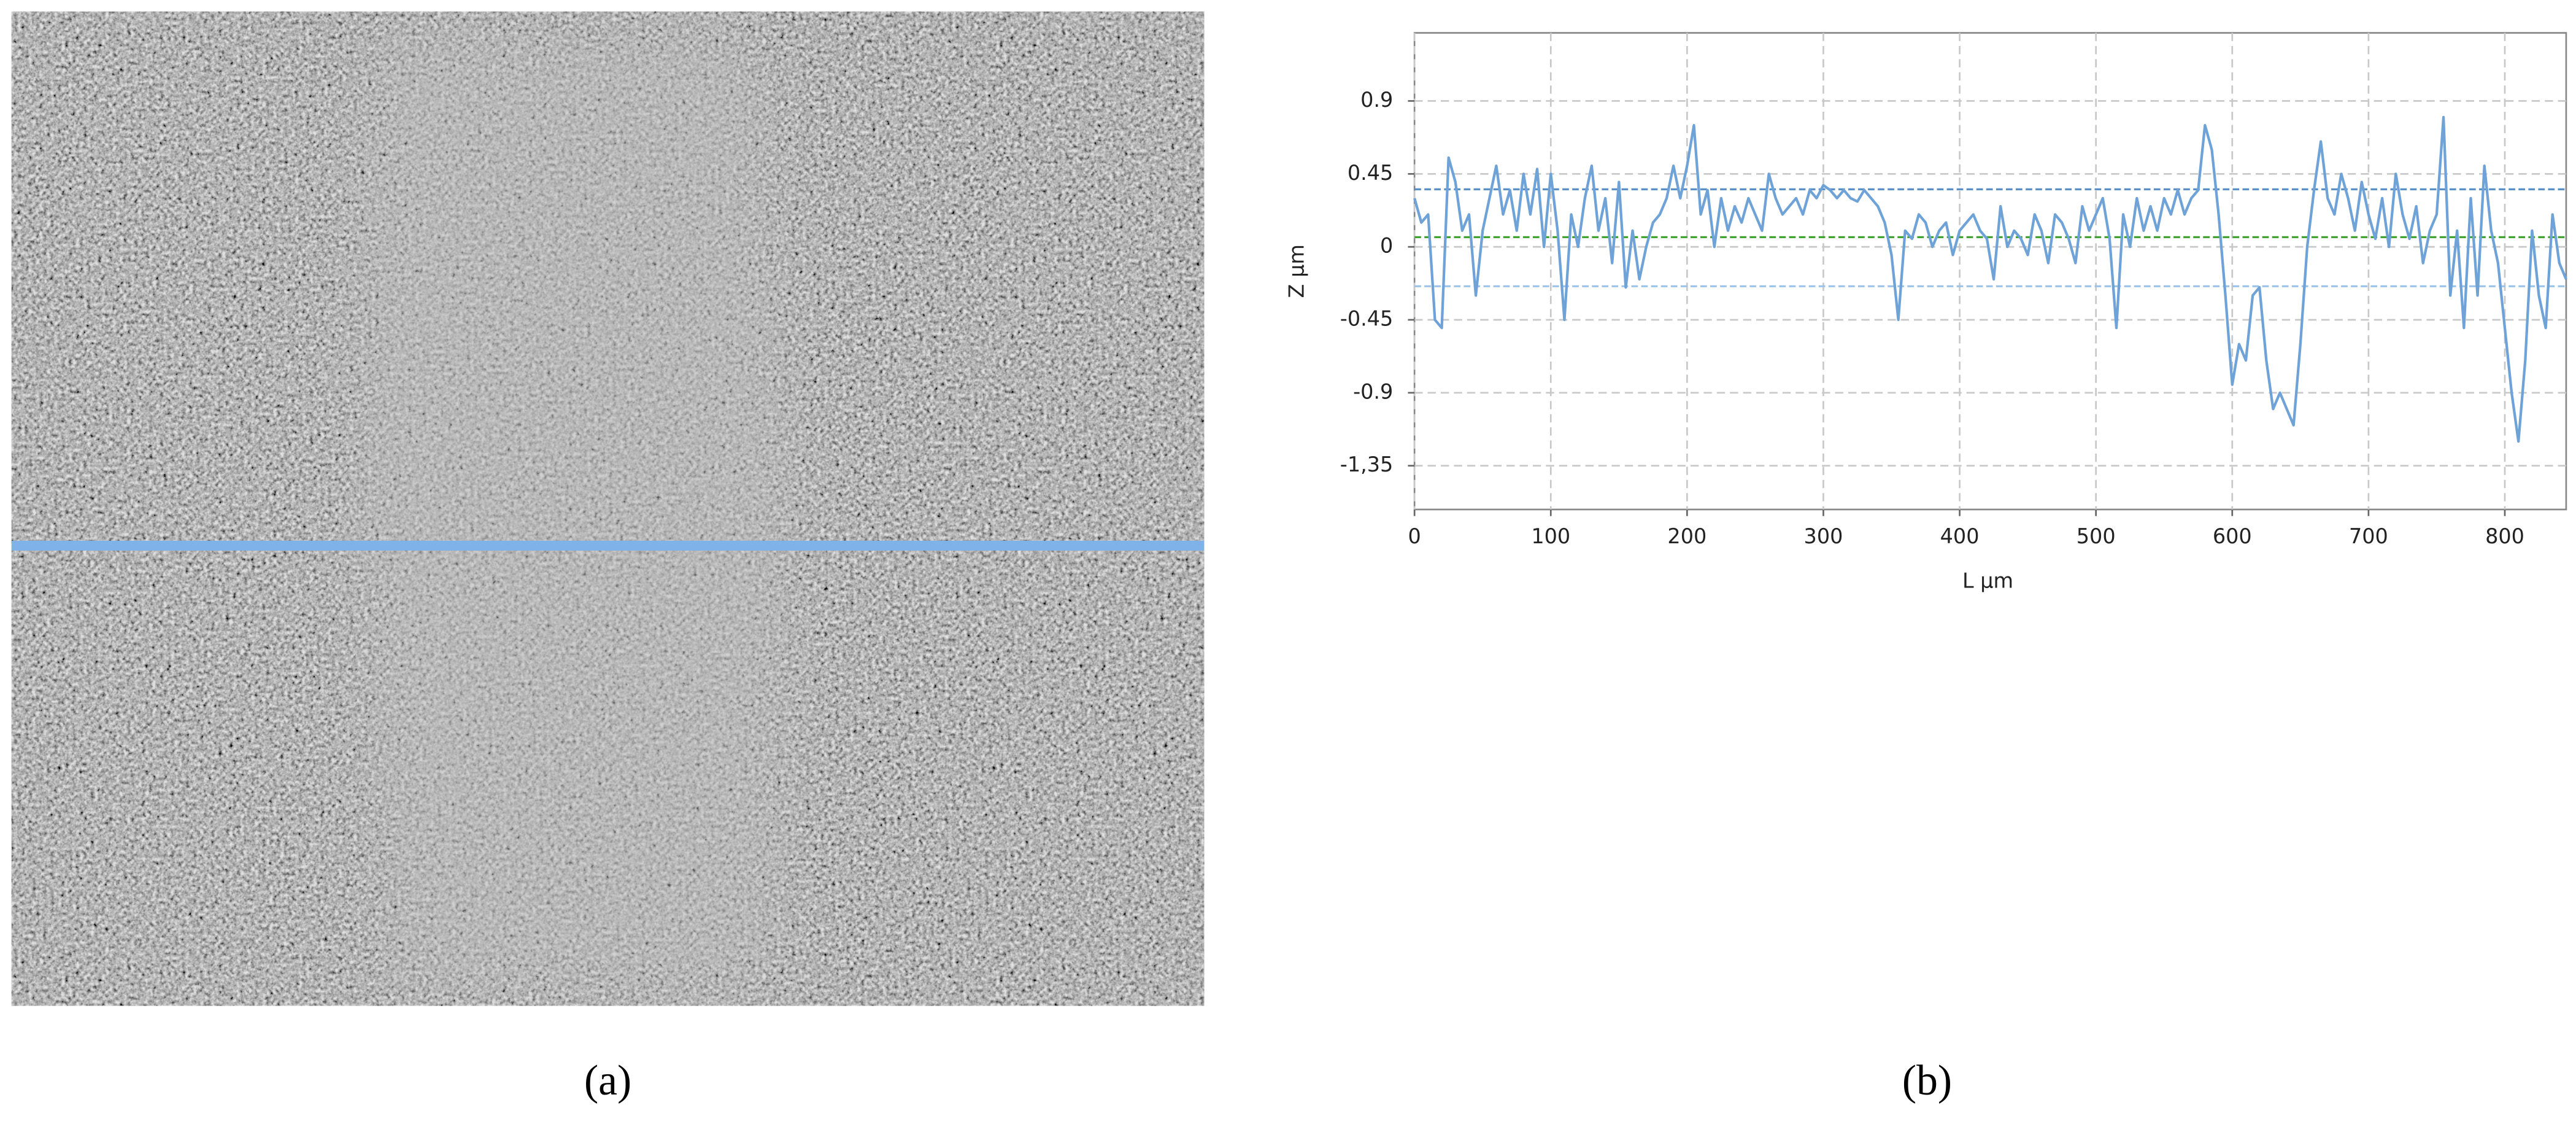  I want to click on x-axis-label: L µm, so click(1987, 580).